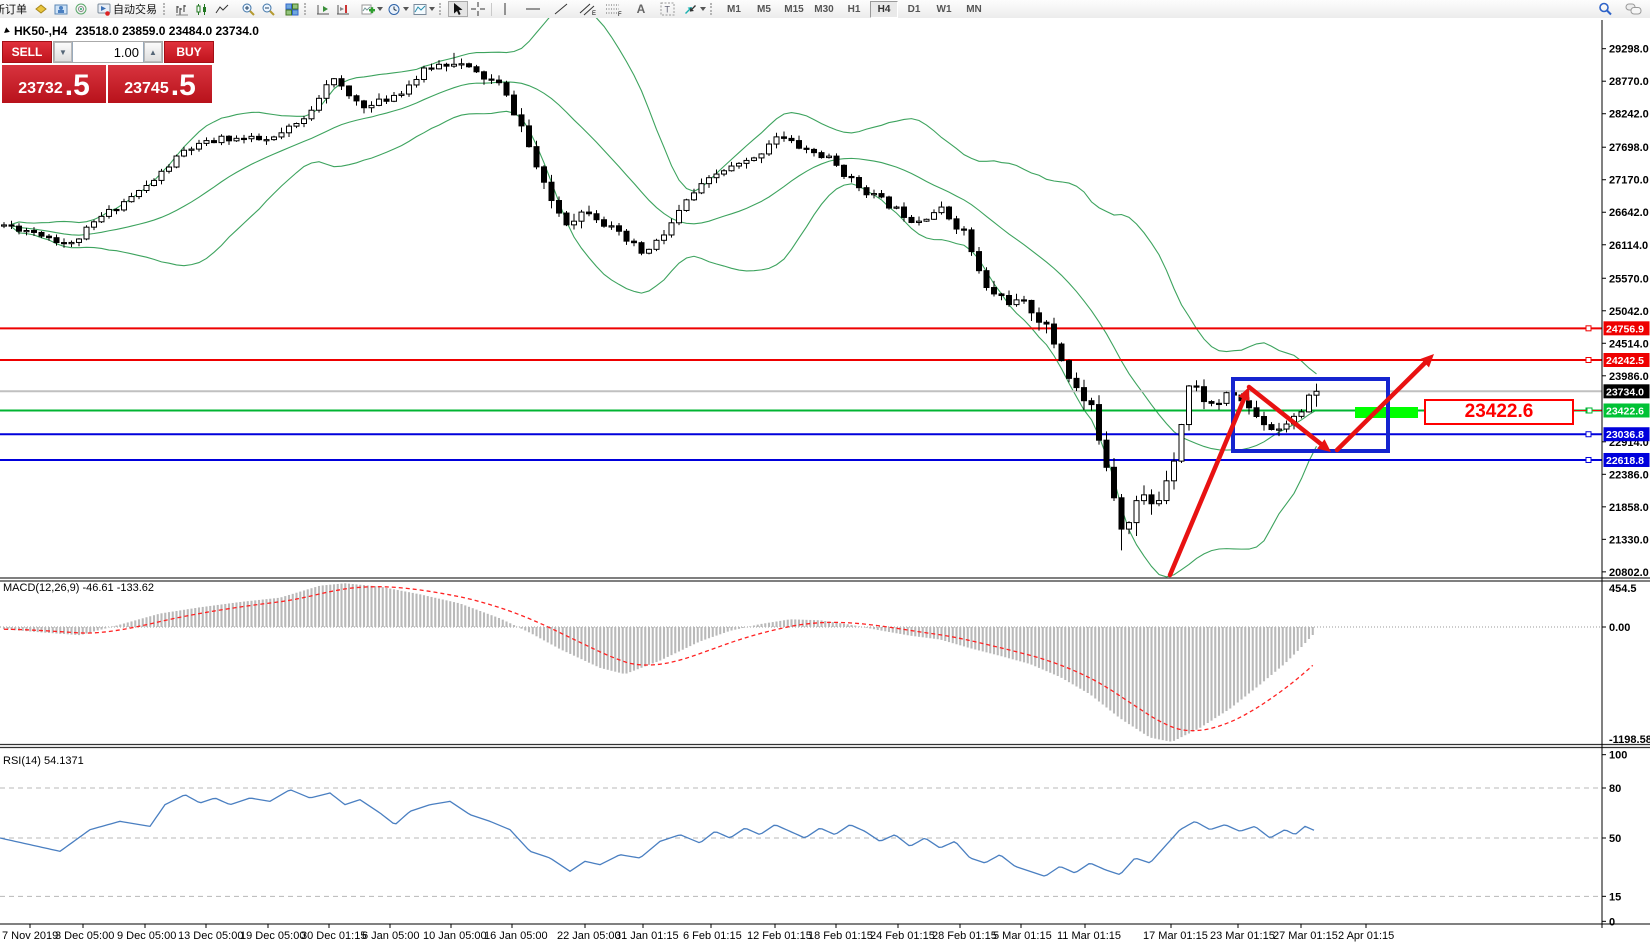  What do you see at coordinates (391, 936) in the screenshot?
I see `svg-text: 6 Jan 05:00` at bounding box center [391, 936].